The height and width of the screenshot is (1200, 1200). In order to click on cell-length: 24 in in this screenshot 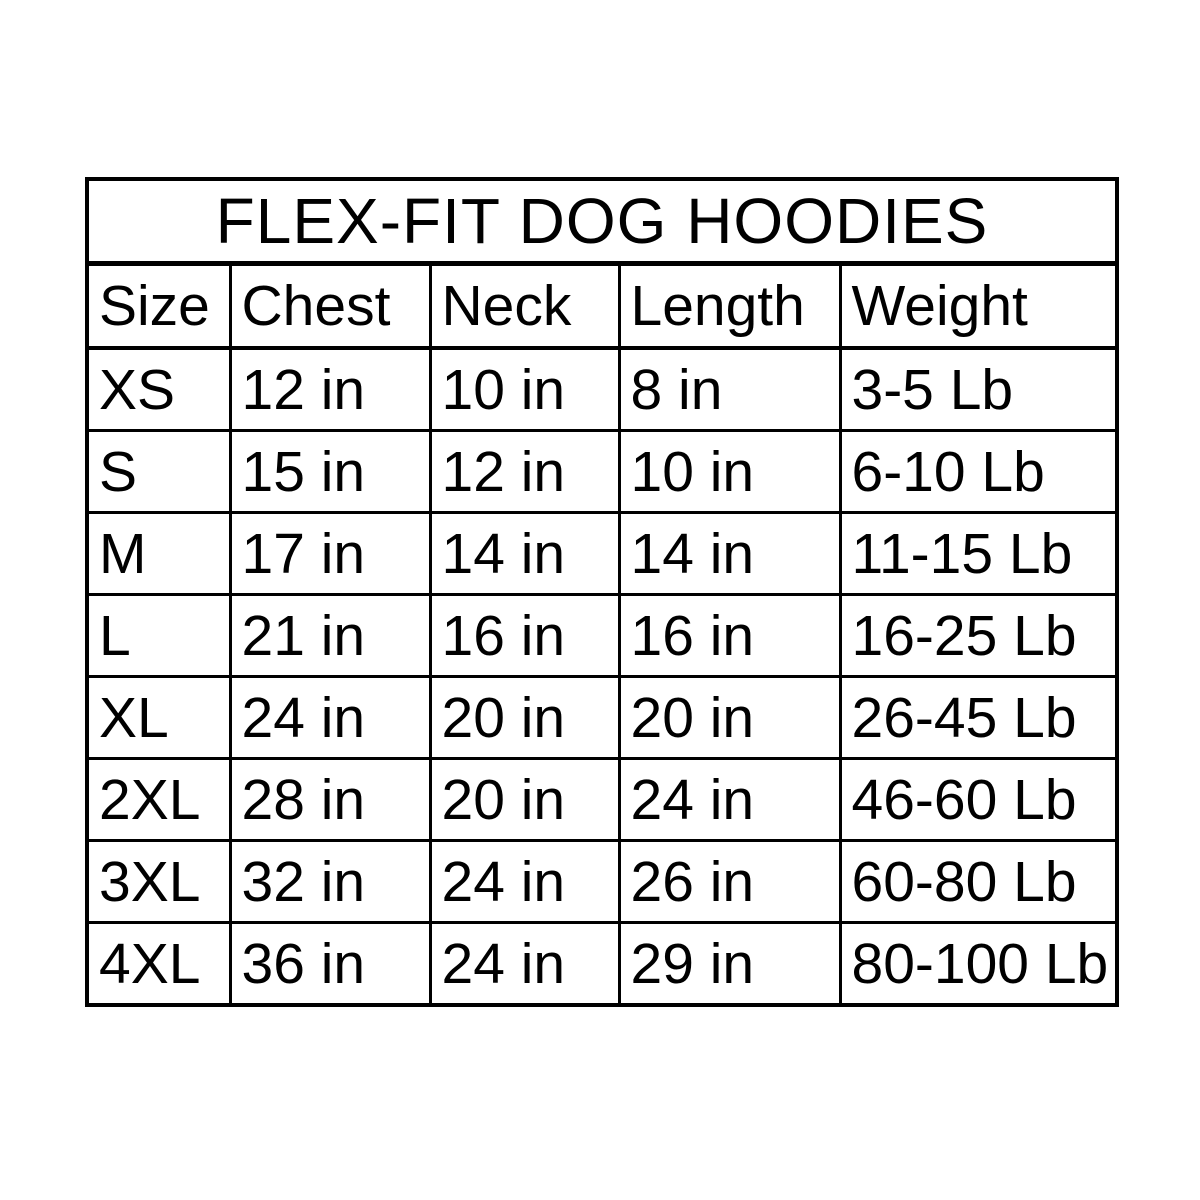, I will do `click(729, 799)`.